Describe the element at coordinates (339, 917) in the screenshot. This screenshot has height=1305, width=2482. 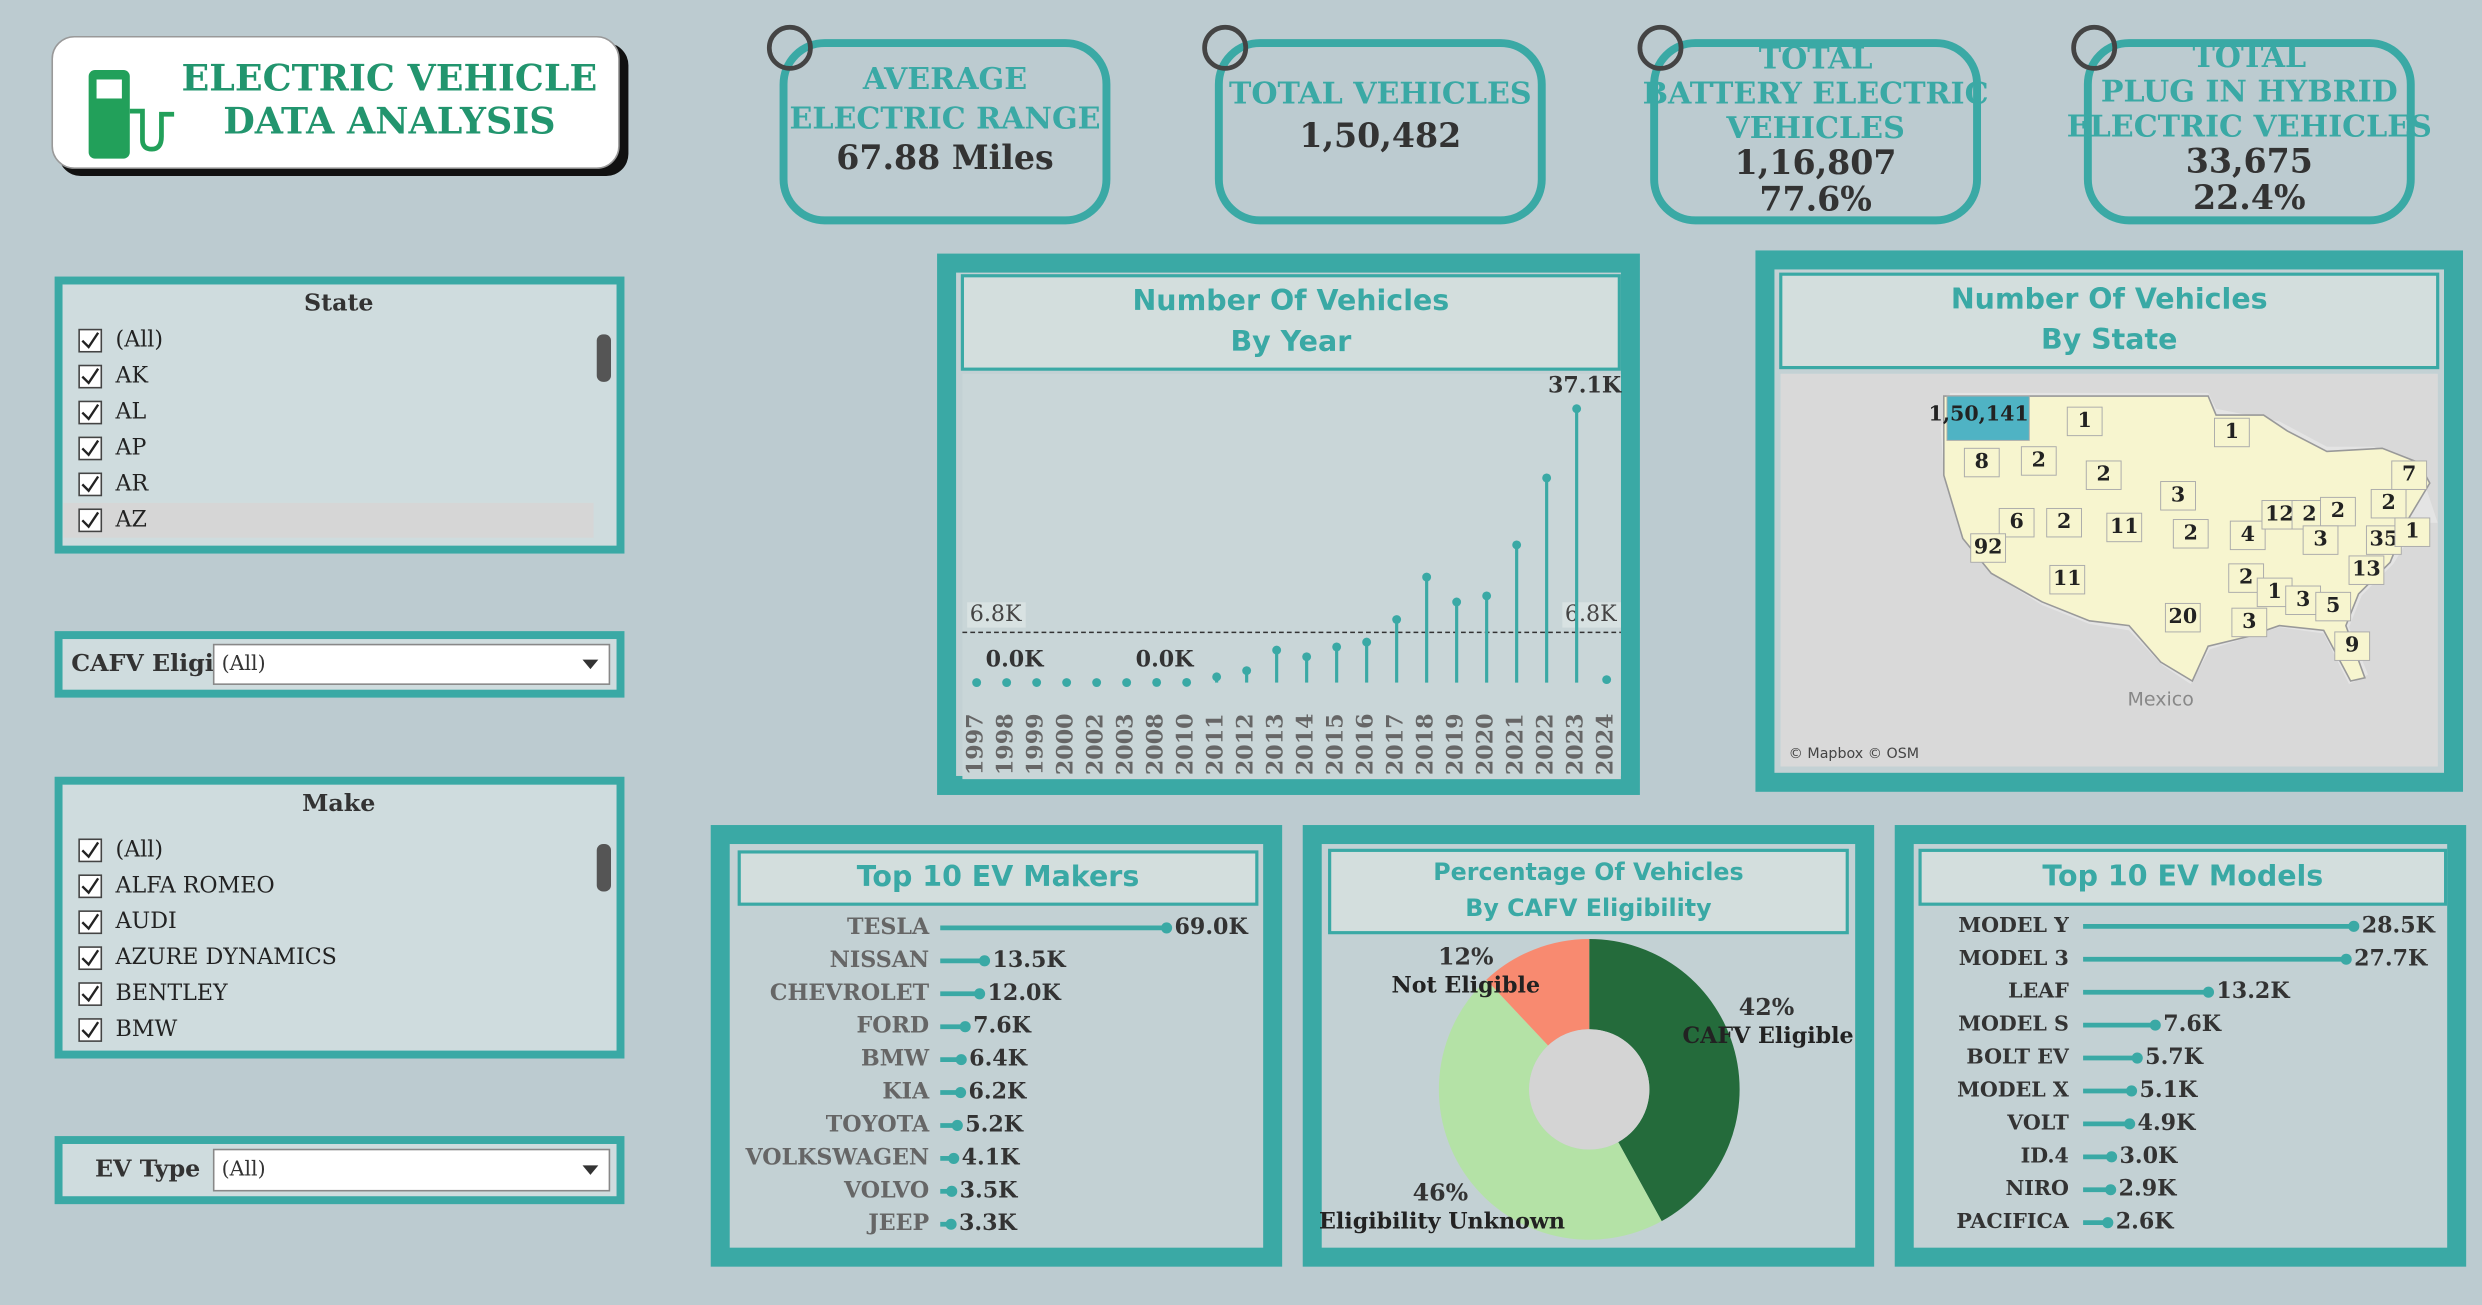
I see `filter-panel` at that location.